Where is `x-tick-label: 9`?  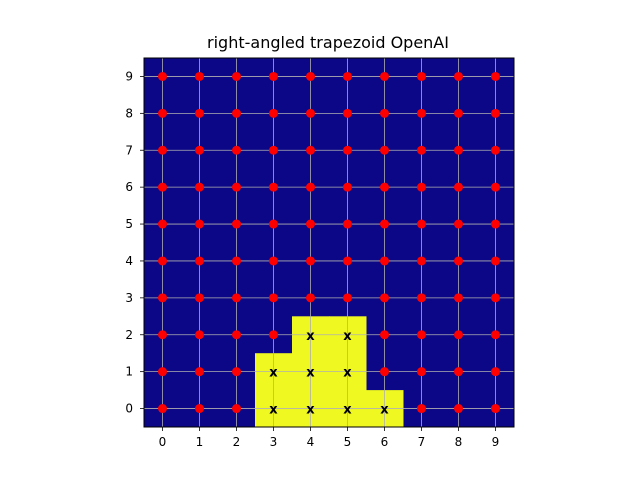 x-tick-label: 9 is located at coordinates (496, 442).